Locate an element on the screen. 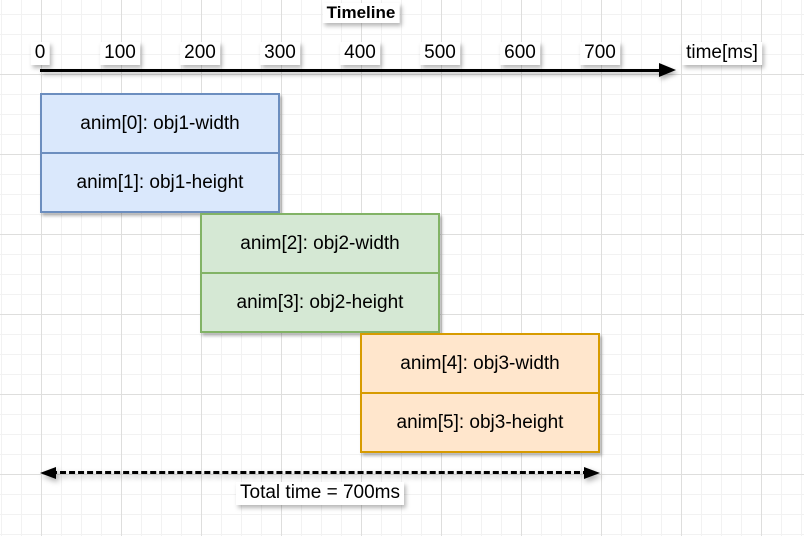  bar-anim5: anim[5]: obj3-height is located at coordinates (480, 421).